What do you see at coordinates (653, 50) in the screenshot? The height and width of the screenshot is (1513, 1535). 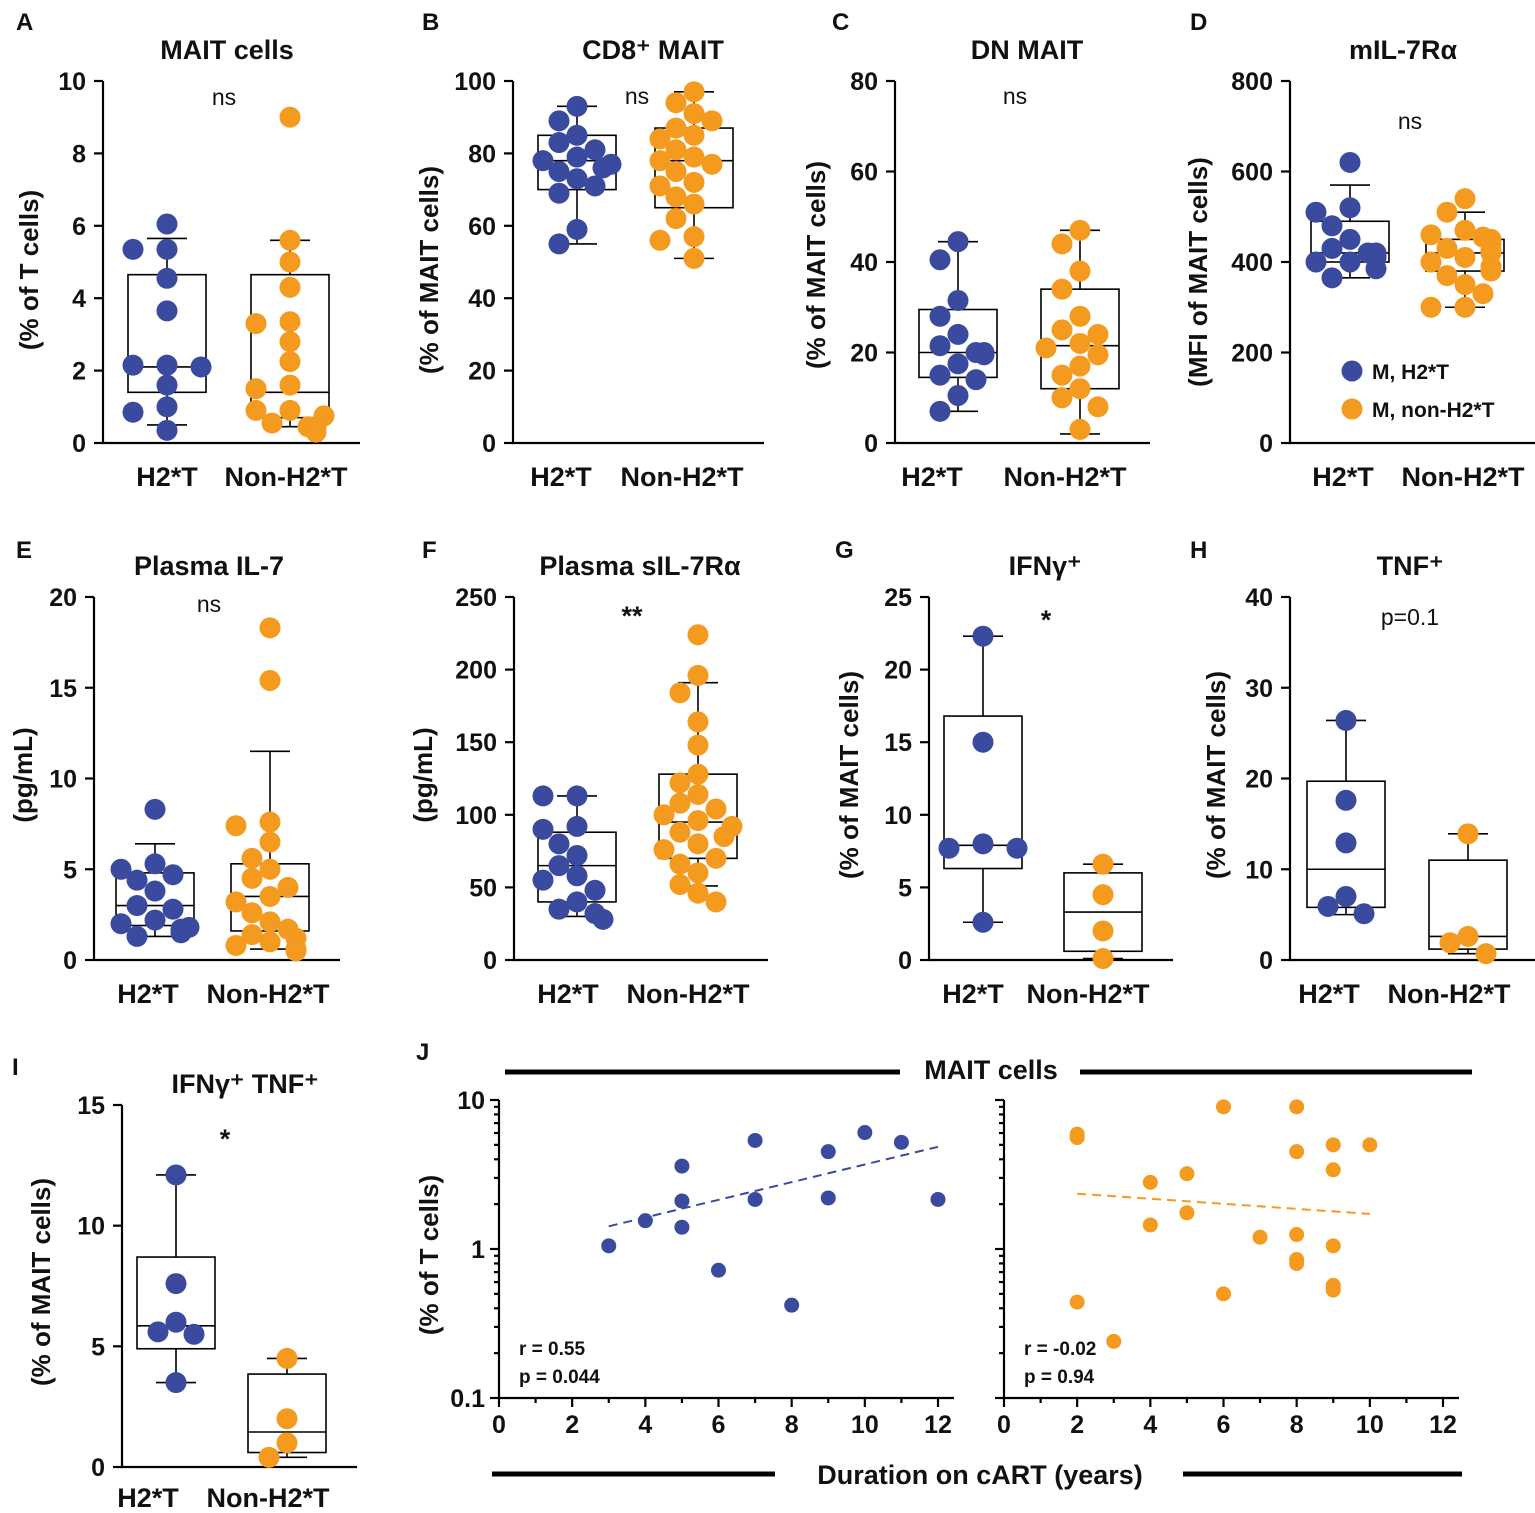 I see `panel-title-b: CD8⁺ MAIT` at bounding box center [653, 50].